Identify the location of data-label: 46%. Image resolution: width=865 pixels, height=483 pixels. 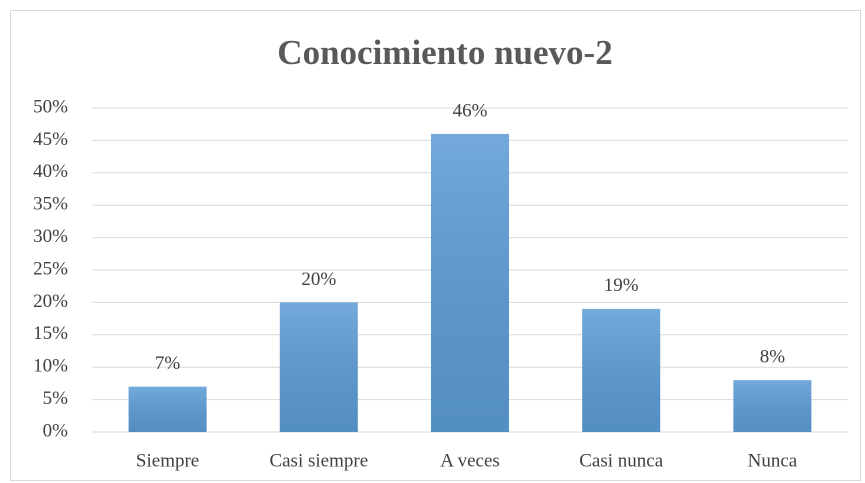
(470, 110).